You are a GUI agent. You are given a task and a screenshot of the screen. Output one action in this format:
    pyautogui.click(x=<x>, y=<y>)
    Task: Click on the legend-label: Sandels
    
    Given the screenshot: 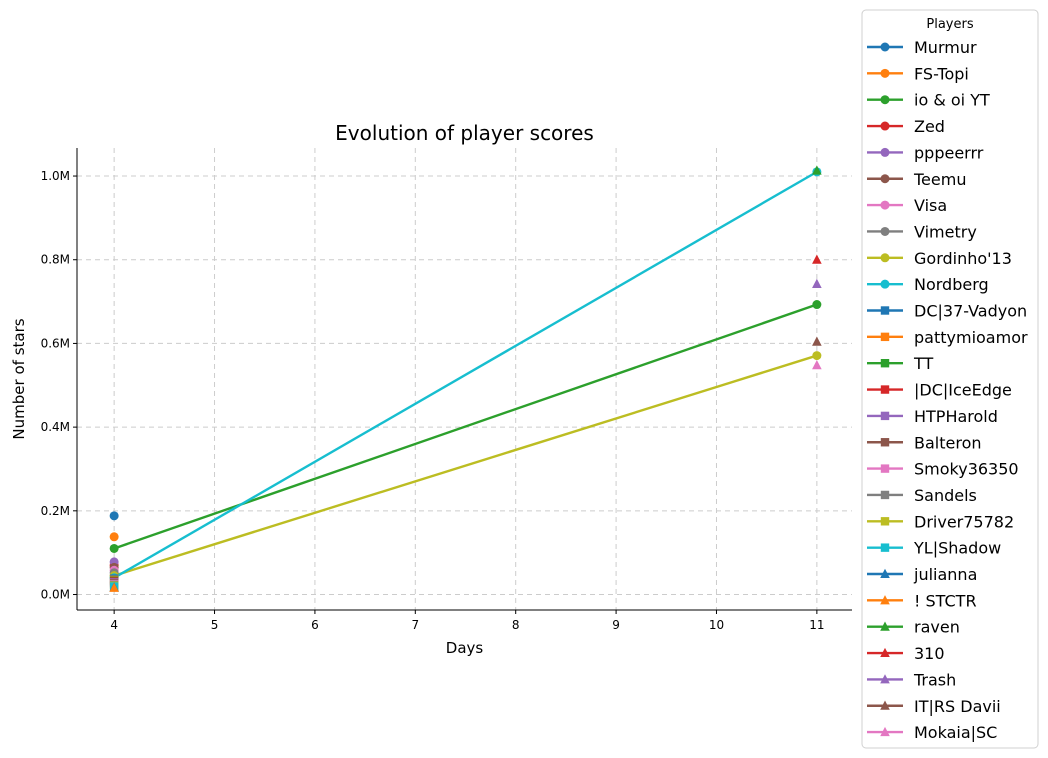 What is the action you would take?
    pyautogui.click(x=945, y=495)
    